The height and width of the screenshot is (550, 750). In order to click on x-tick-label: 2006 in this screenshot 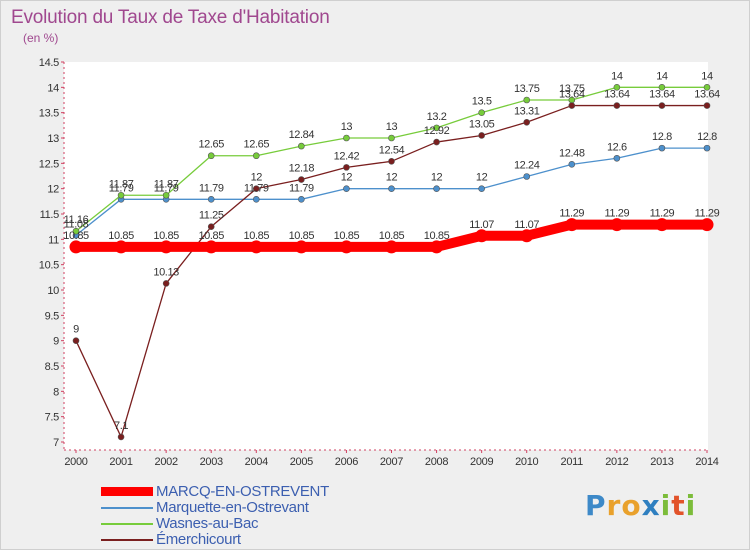, I will do `click(346, 462)`.